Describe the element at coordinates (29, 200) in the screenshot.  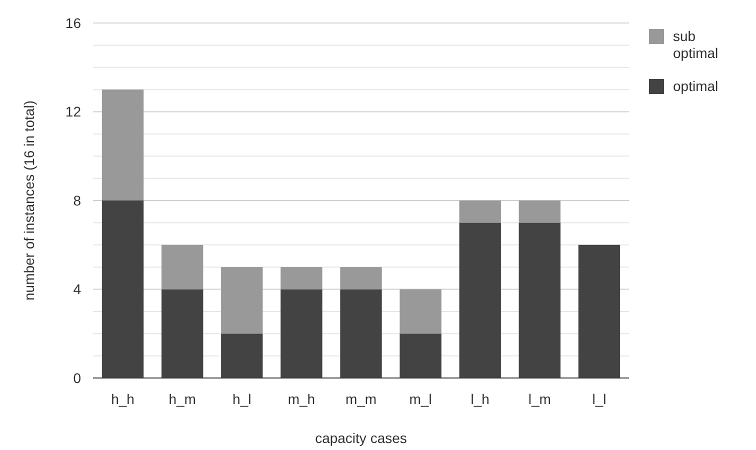
I see `y-axis-title: number of instances (16 in total)` at that location.